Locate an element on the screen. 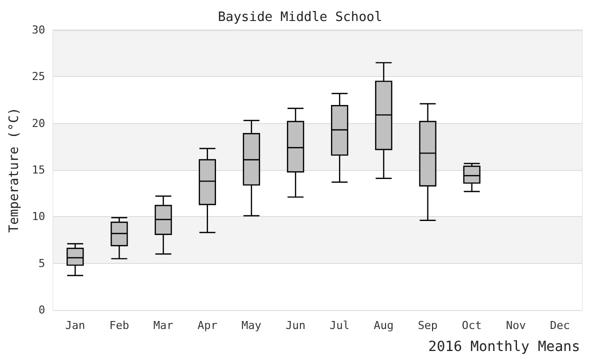  y-tick-label: 10 is located at coordinates (39, 217).